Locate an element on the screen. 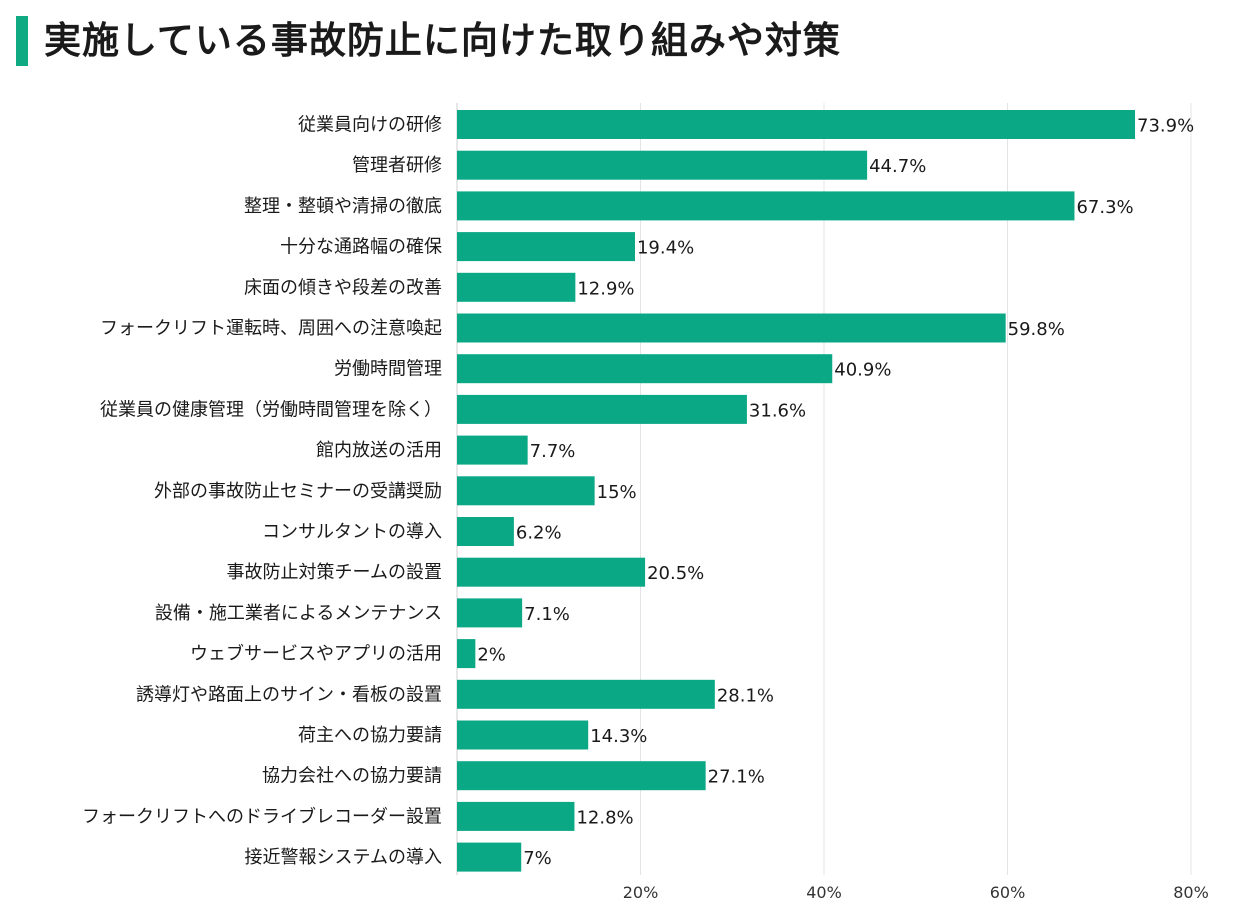 The image size is (1240, 918). value-label: 28.1% is located at coordinates (745, 695).